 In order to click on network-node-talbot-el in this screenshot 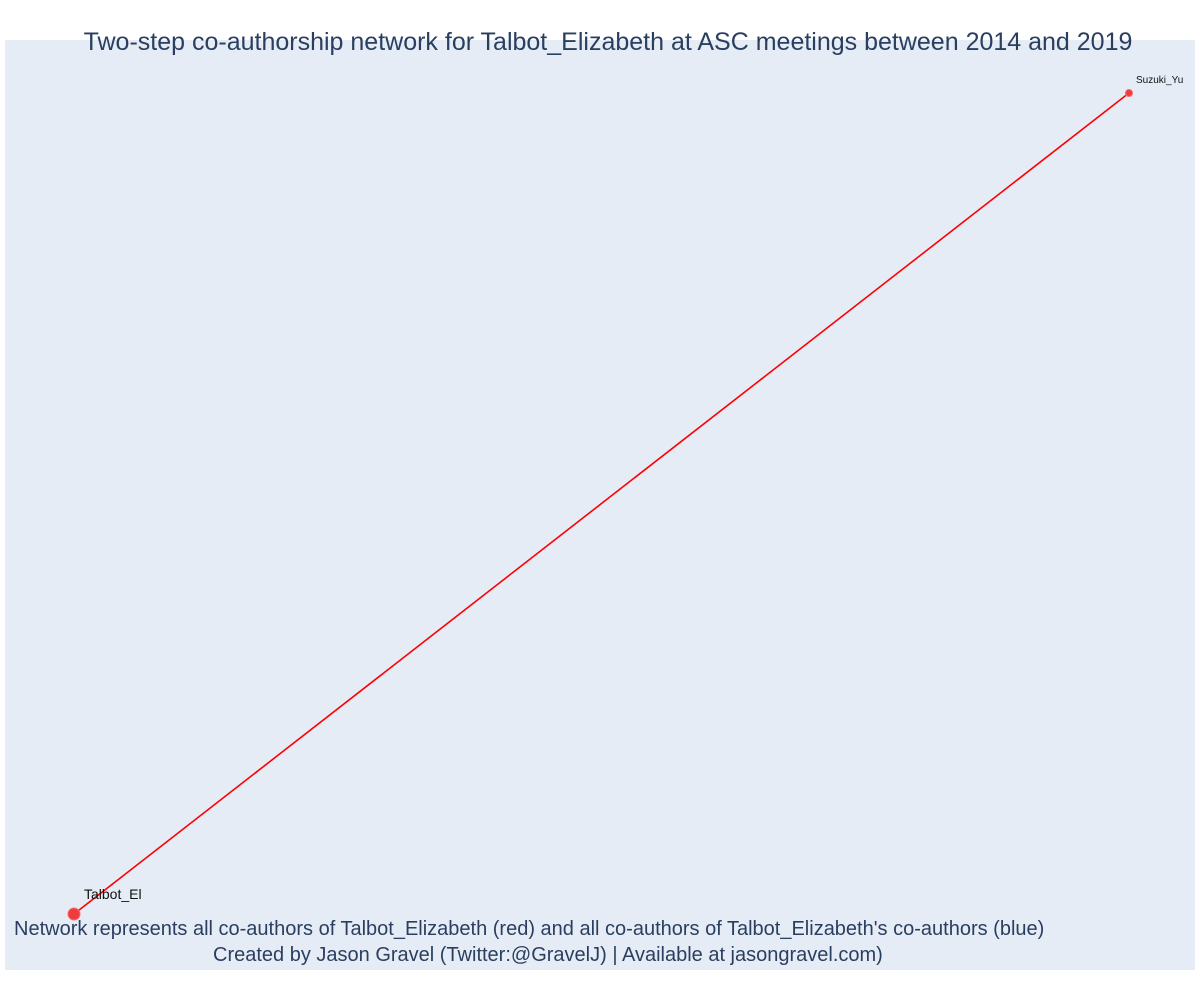, I will do `click(74, 914)`.